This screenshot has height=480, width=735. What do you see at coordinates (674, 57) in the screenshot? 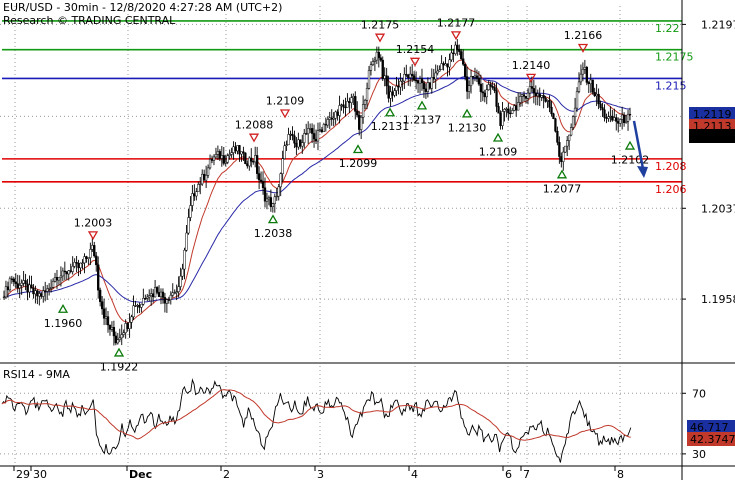
I see `level-label-1: 1.2175` at bounding box center [674, 57].